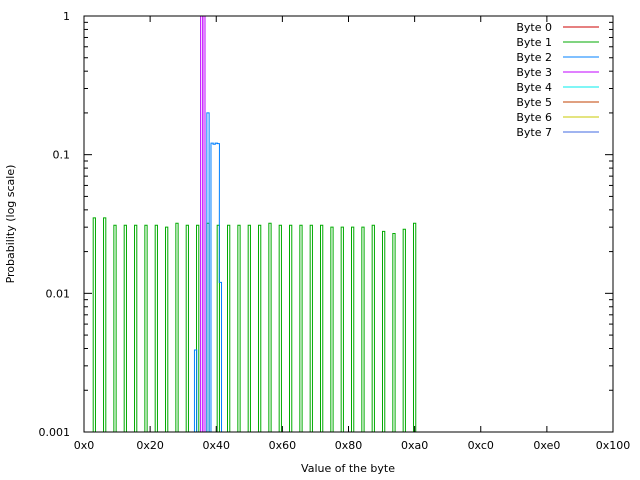 The height and width of the screenshot is (480, 640). I want to click on x-tick-label: 0x100, so click(613, 445).